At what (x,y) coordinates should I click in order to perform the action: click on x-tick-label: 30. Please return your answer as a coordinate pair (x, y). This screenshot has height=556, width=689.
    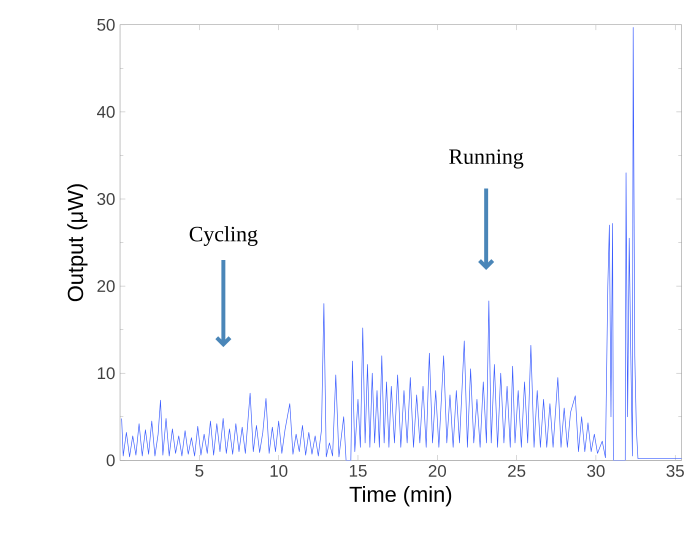
    Looking at the image, I should click on (596, 471).